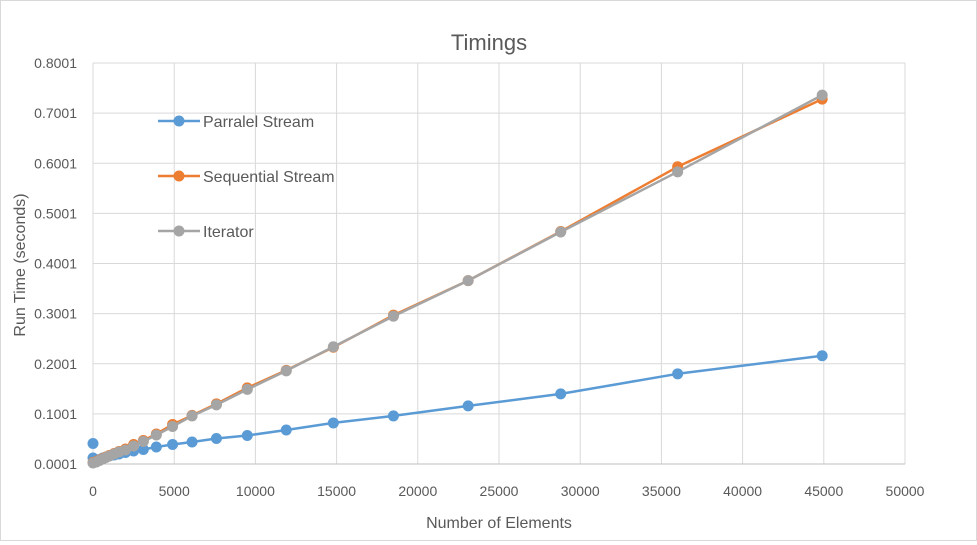 The height and width of the screenshot is (545, 977). I want to click on legend-item: Parralel Stream, so click(236, 122).